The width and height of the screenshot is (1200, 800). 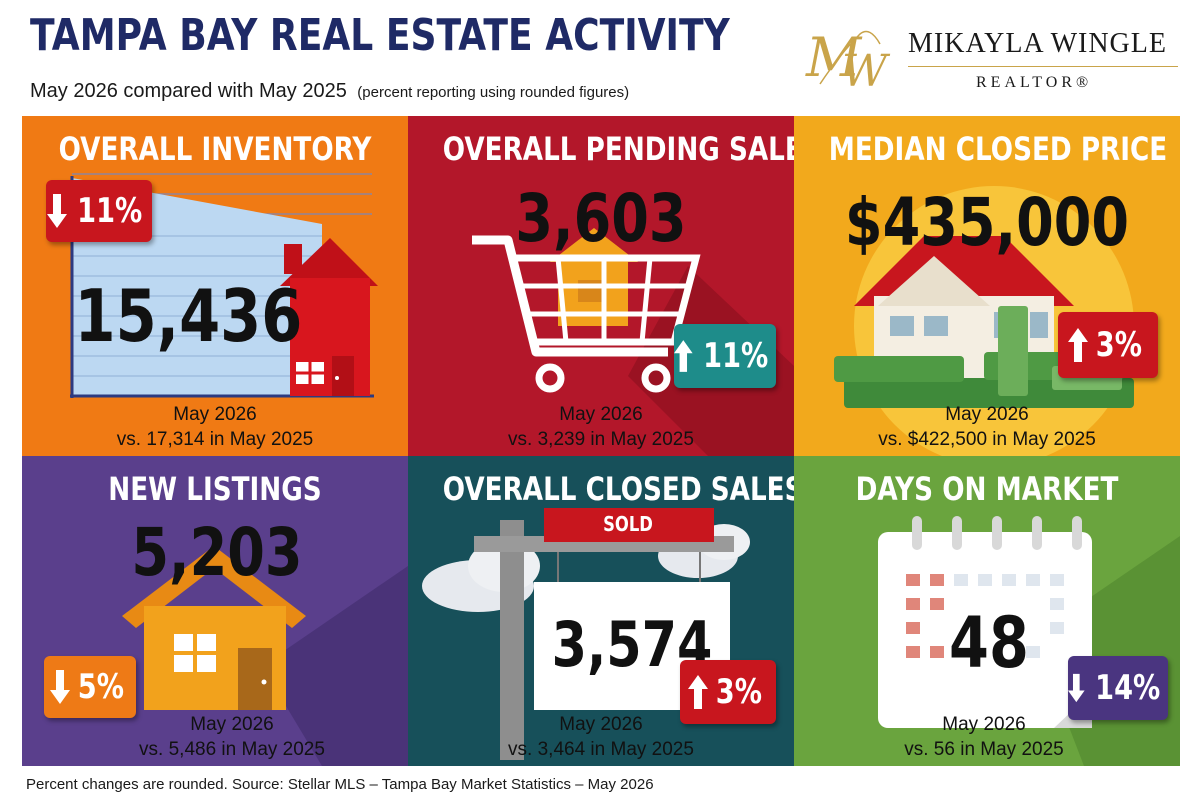 I want to click on stat-value: 48, so click(x=989, y=643).